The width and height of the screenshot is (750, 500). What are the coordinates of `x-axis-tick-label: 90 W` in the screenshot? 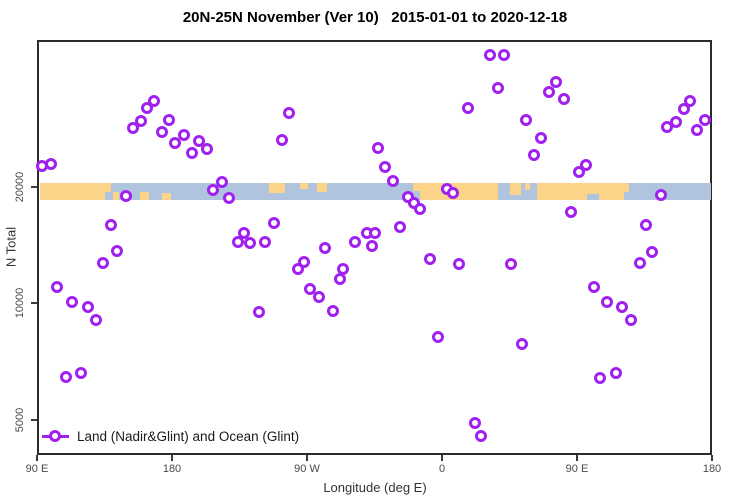 It's located at (307, 469).